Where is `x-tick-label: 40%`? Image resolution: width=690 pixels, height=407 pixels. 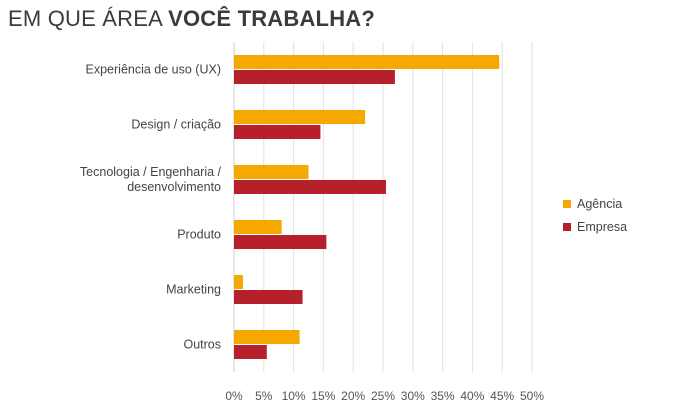
x-tick-label: 40% is located at coordinates (472, 396).